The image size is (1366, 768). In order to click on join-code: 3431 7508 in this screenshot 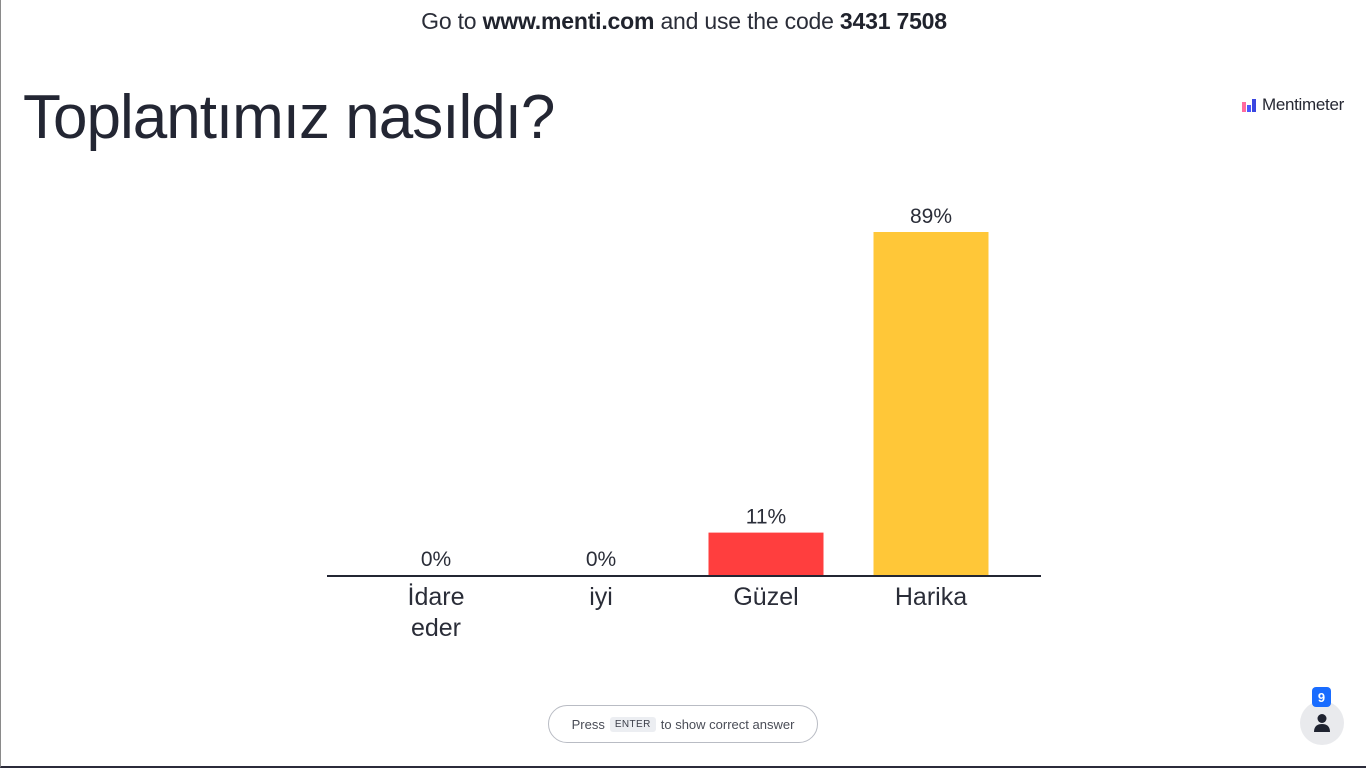, I will do `click(893, 21)`.